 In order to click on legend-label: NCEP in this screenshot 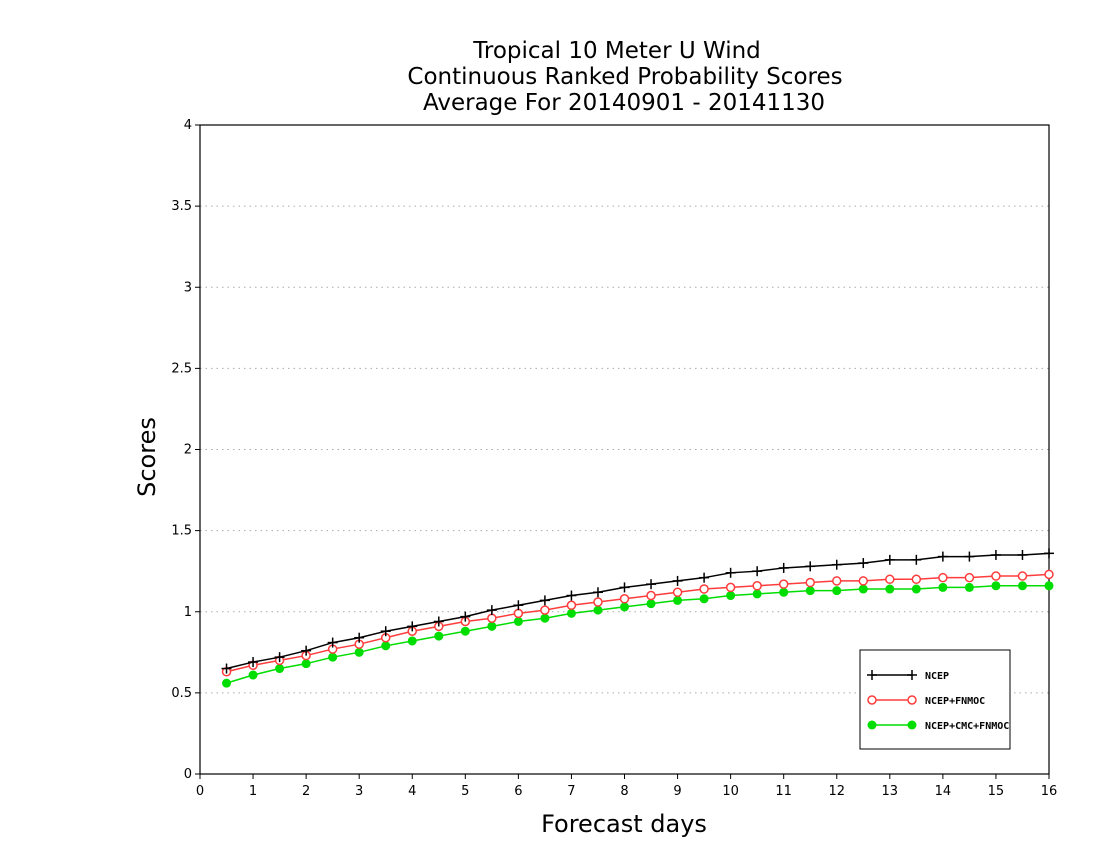, I will do `click(937, 676)`.